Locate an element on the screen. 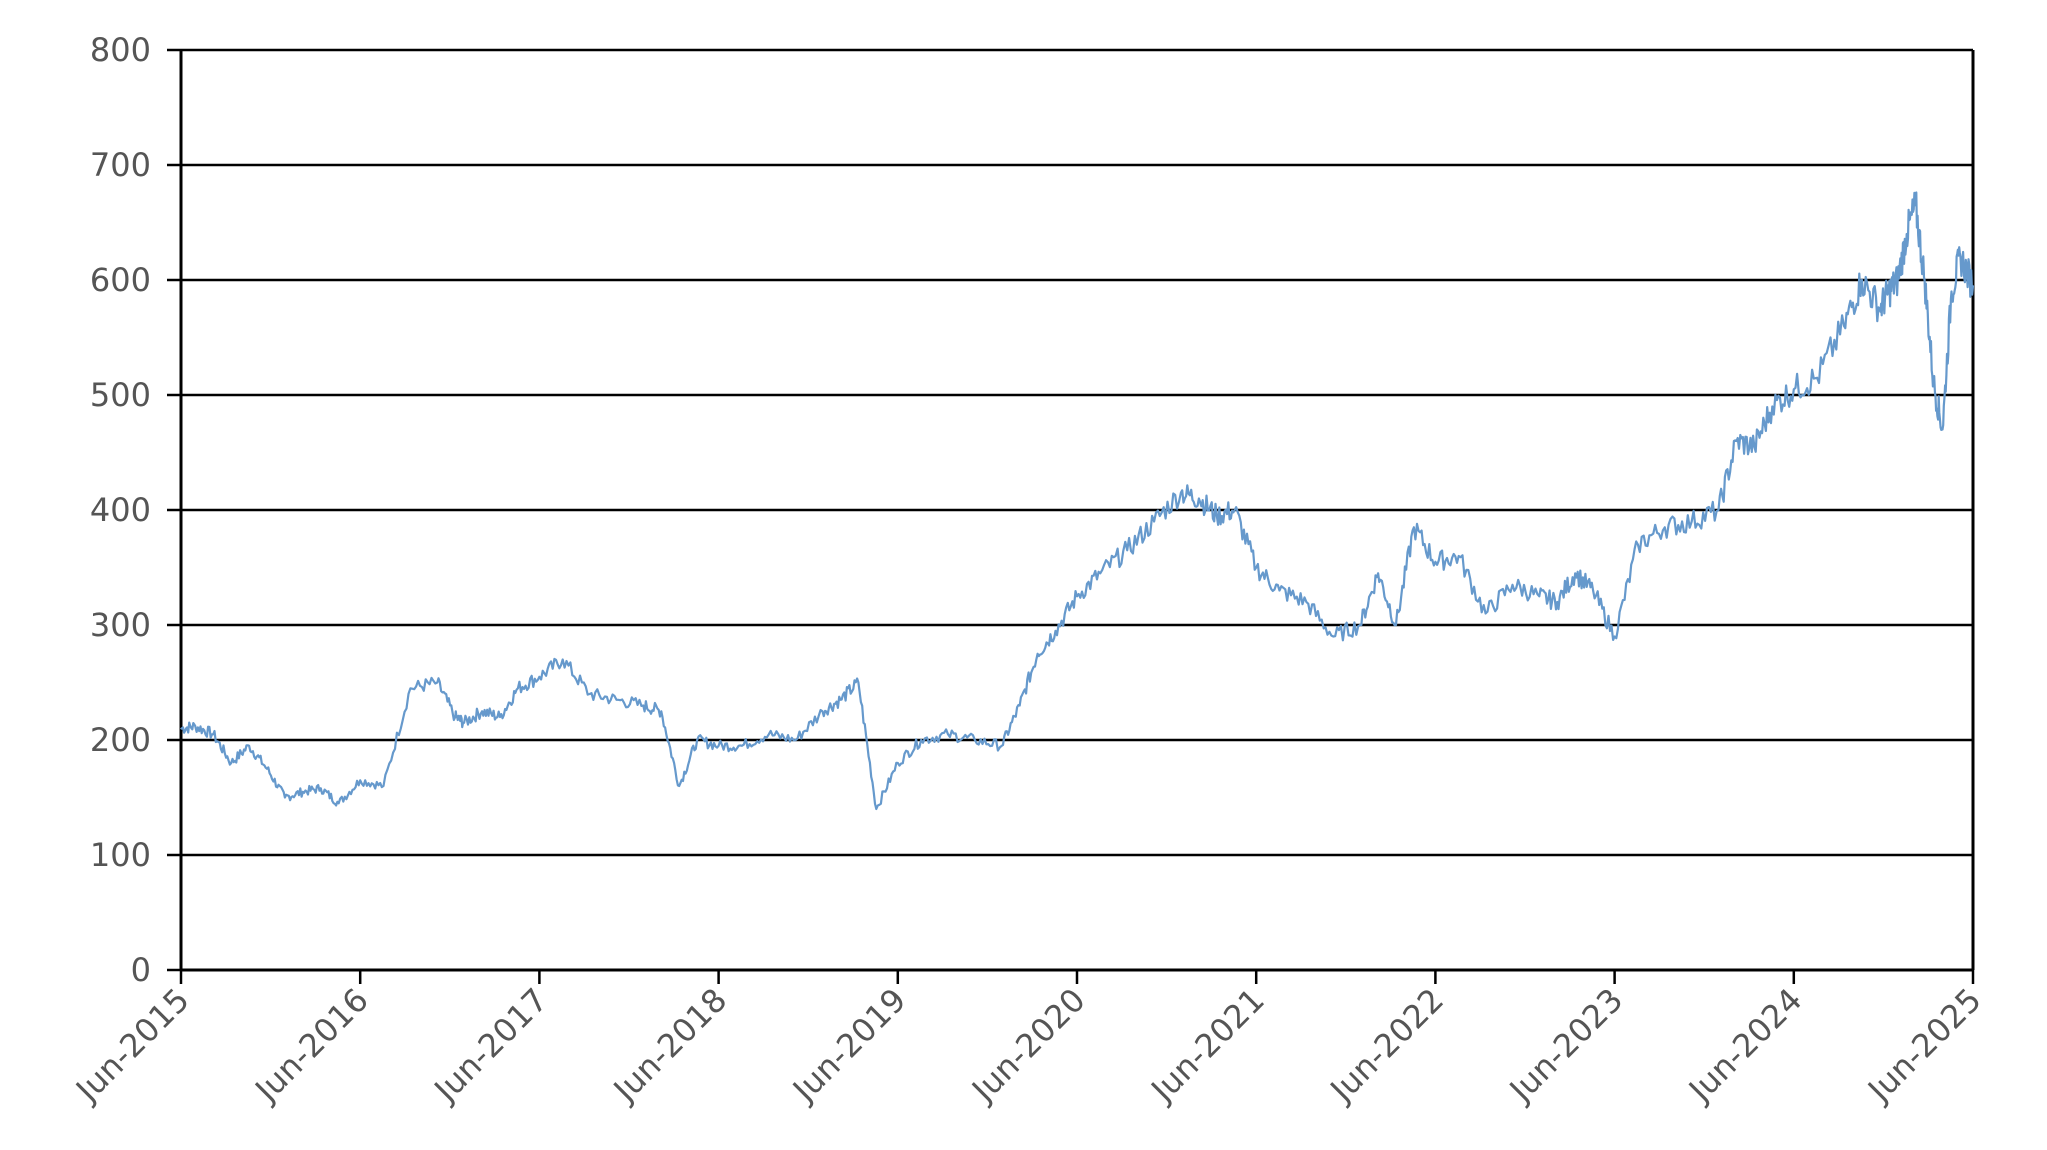 The height and width of the screenshot is (1150, 2047). y-tick-label: 200 is located at coordinates (120, 740).